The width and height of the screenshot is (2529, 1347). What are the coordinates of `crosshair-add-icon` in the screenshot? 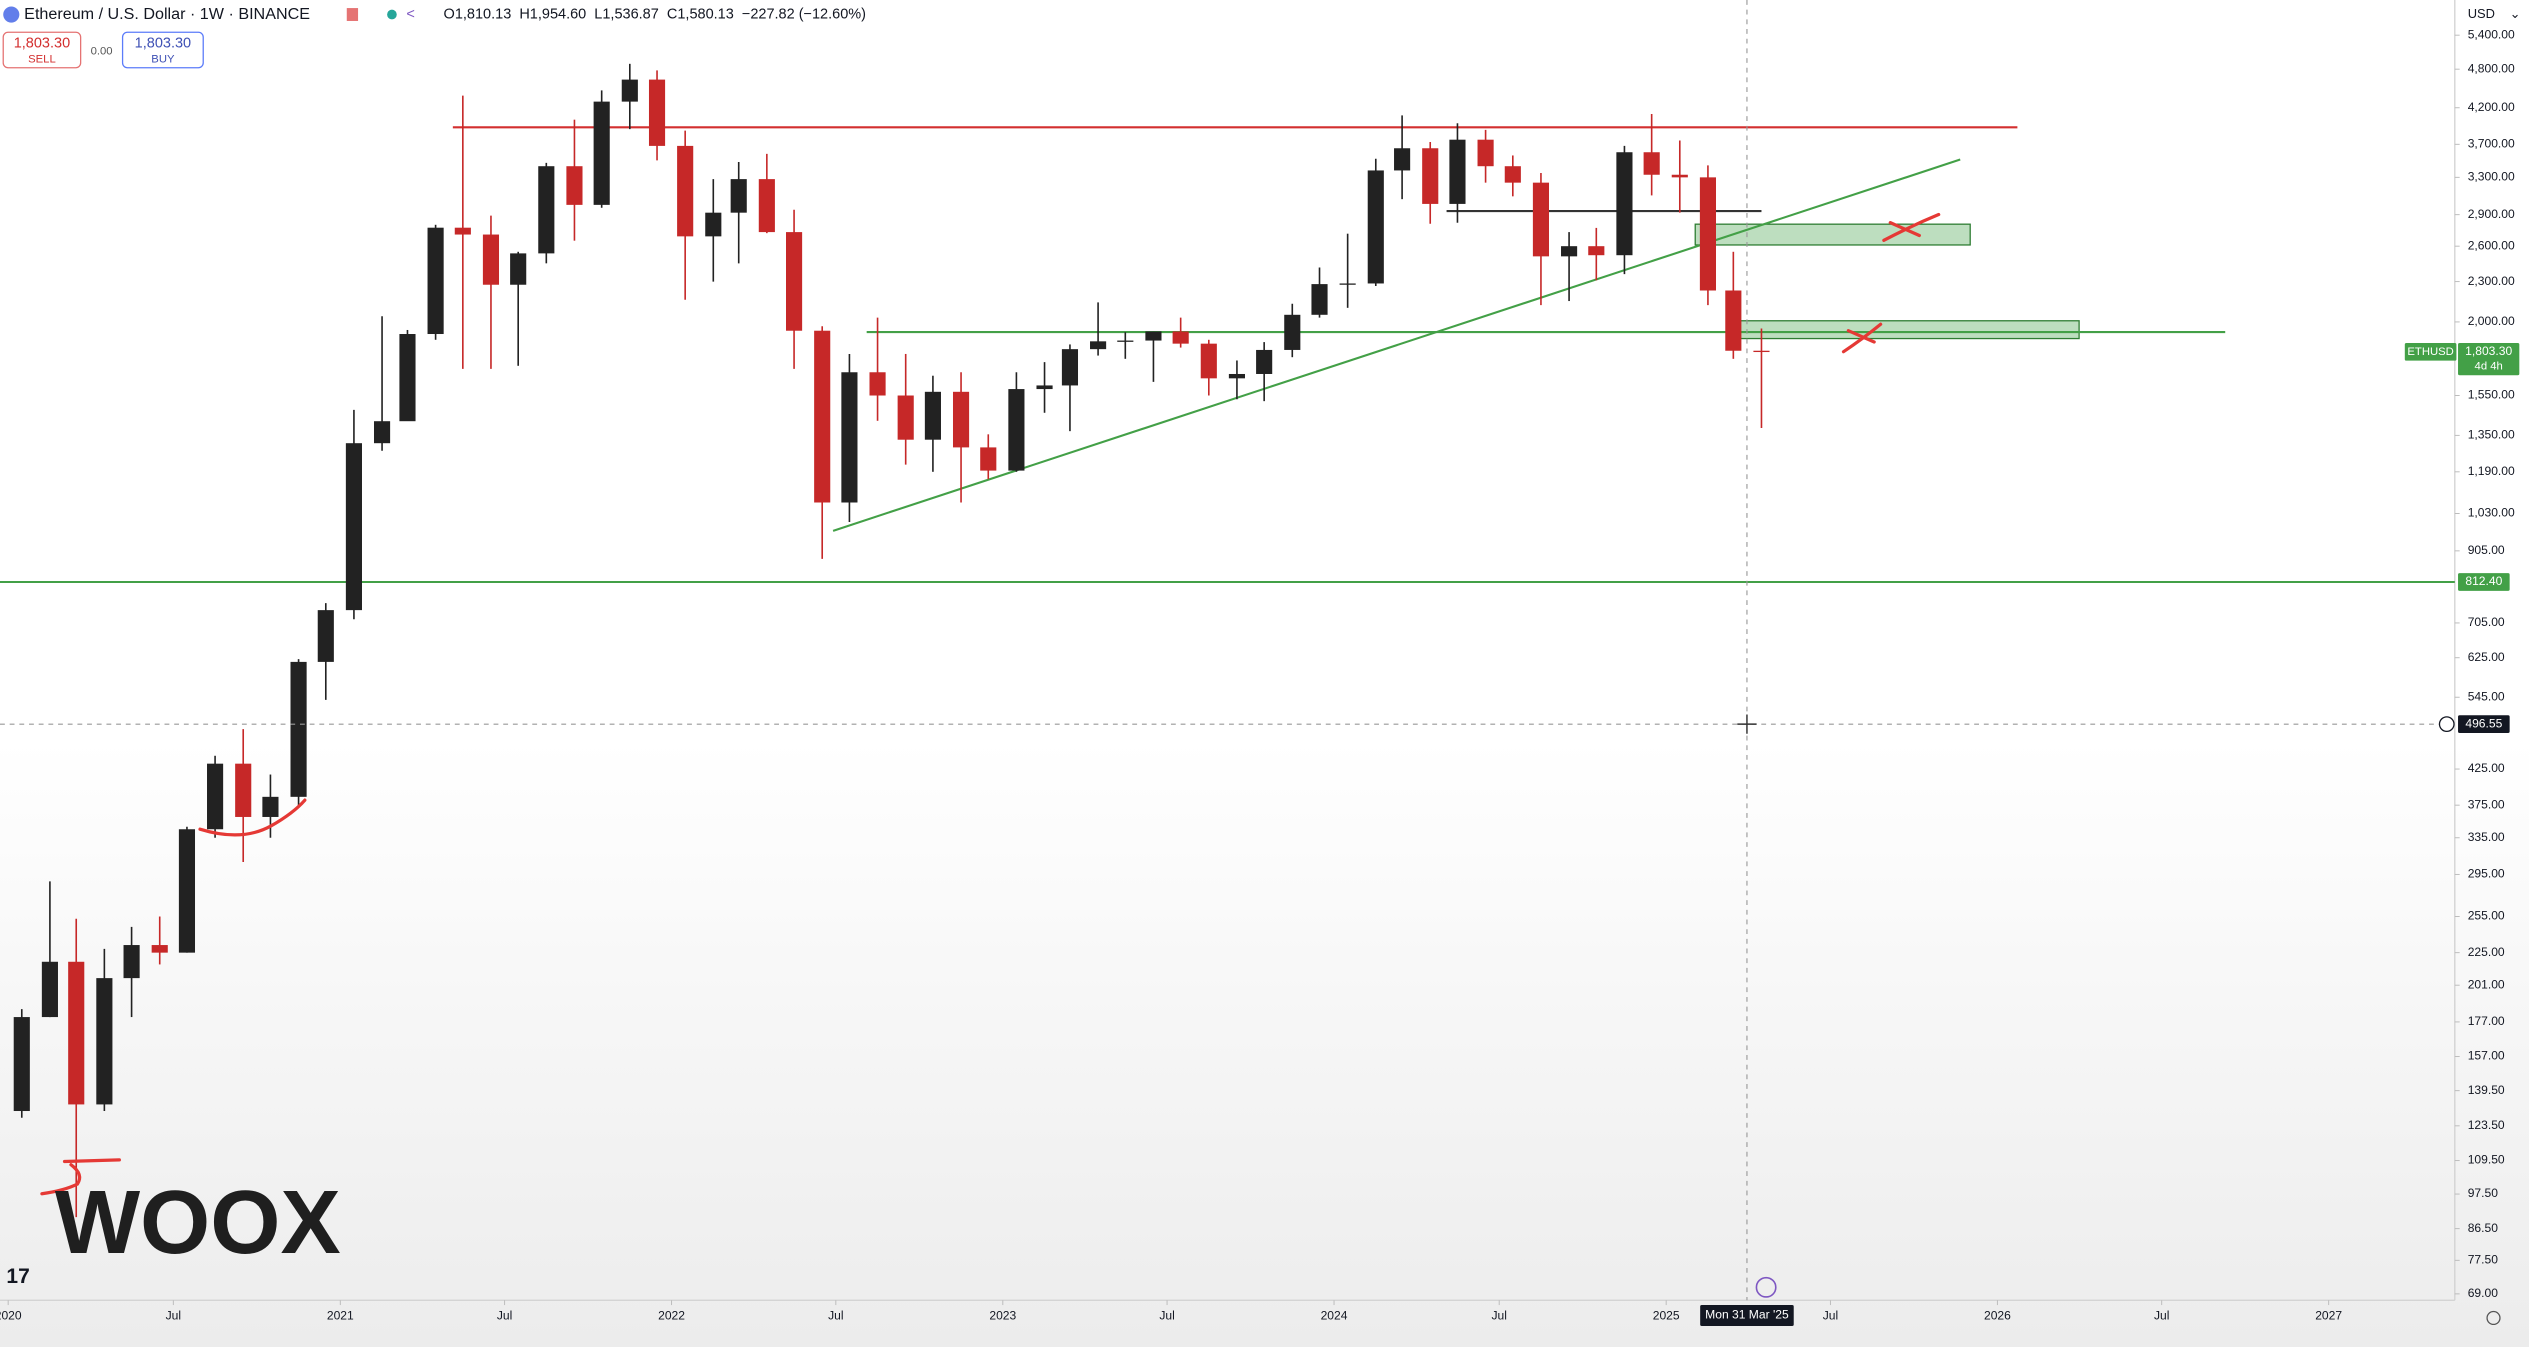 It's located at (2446, 724).